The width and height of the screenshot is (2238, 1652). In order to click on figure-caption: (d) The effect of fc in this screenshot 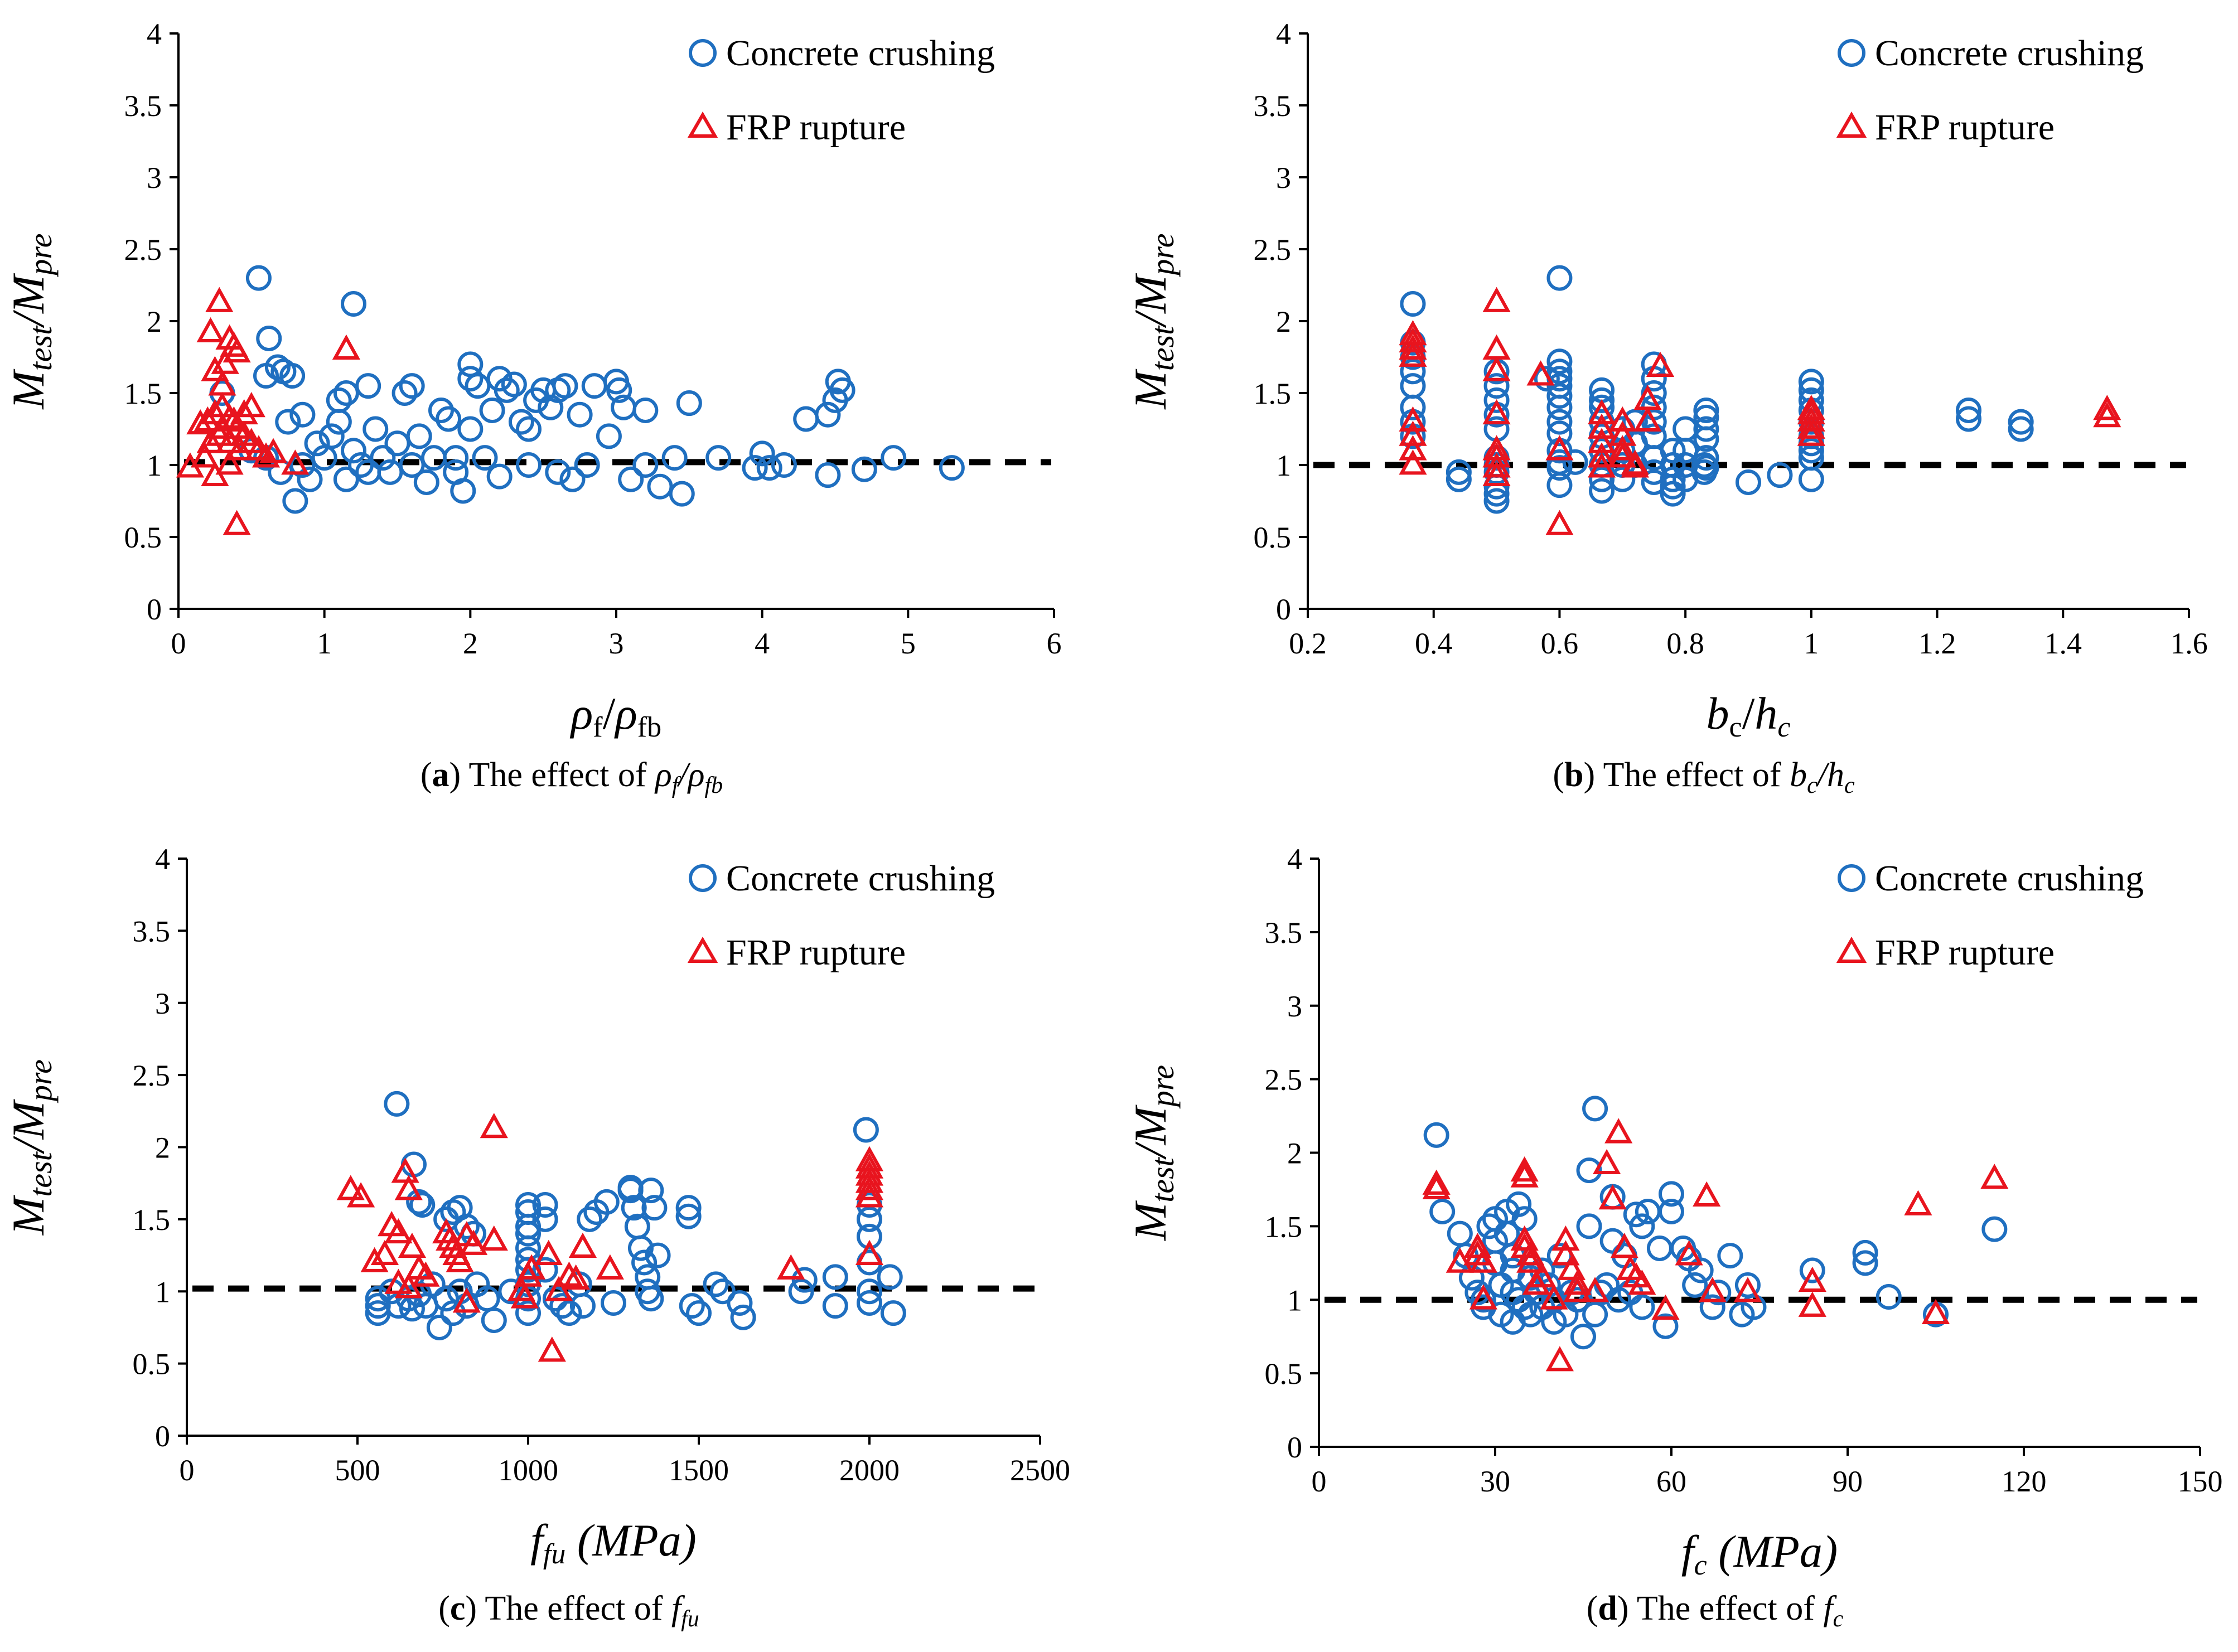, I will do `click(1715, 1611)`.